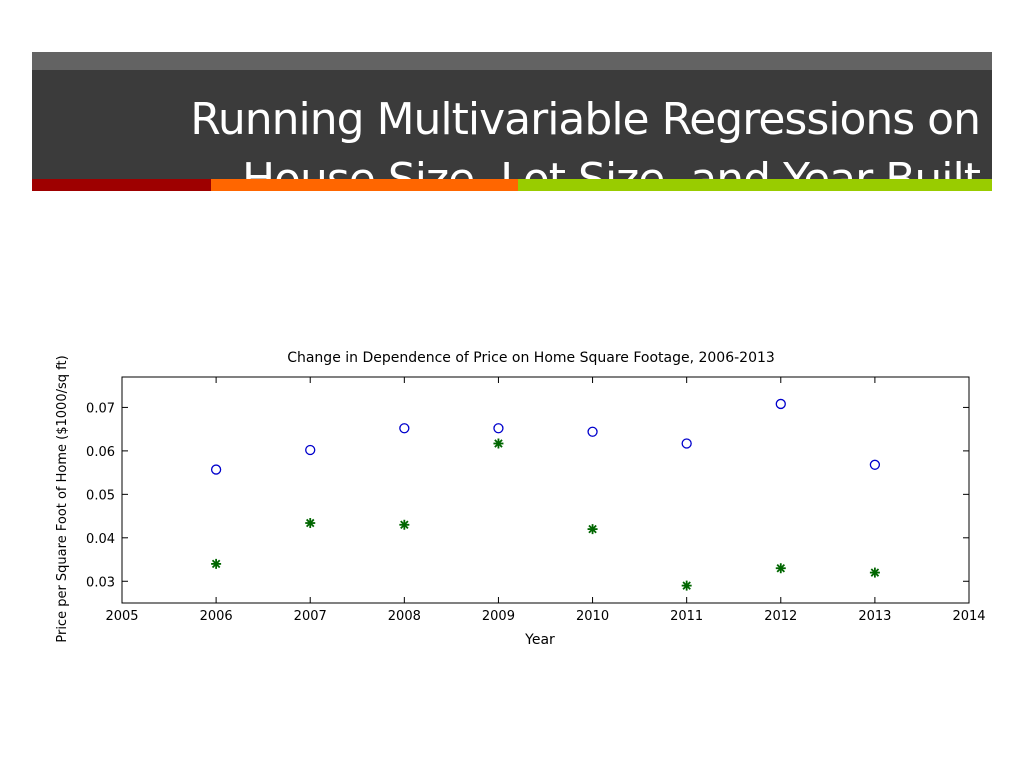  What do you see at coordinates (686, 616) in the screenshot?
I see `x-tick-label: 2011` at bounding box center [686, 616].